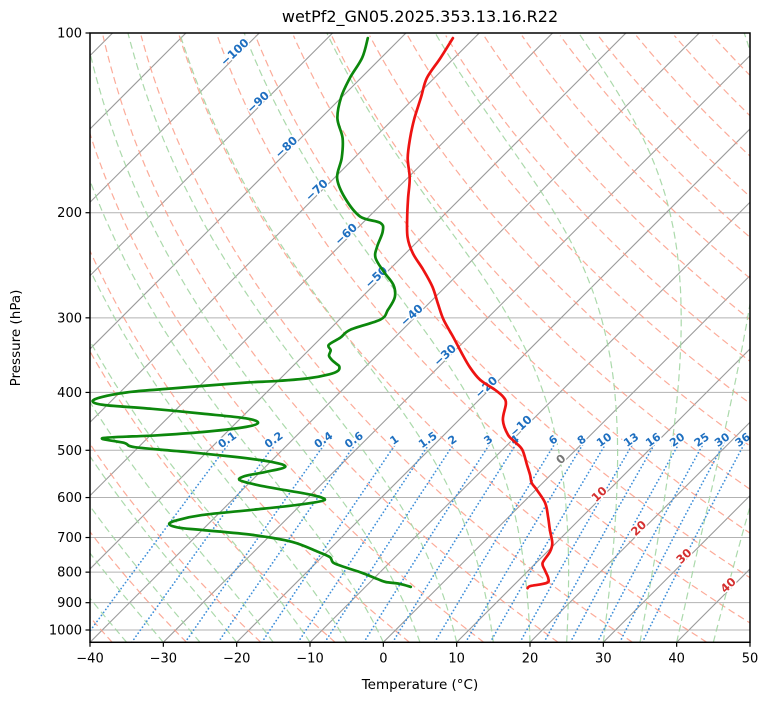  Describe the element at coordinates (560, 459) in the screenshot. I see `isotherm-label-0: 0` at that location.